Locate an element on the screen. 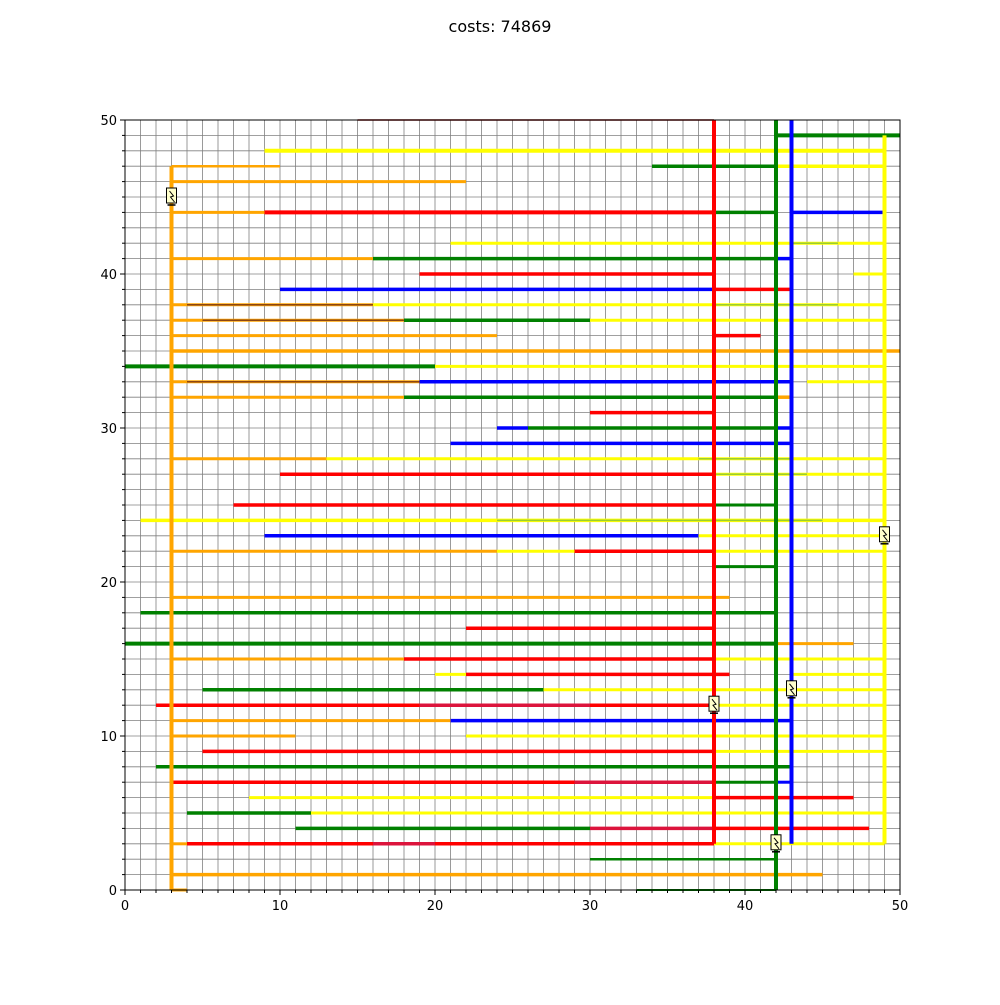 Image resolution: width=1000 pixels, height=1005 pixels. chart-title: costs: 74869 is located at coordinates (500, 26).